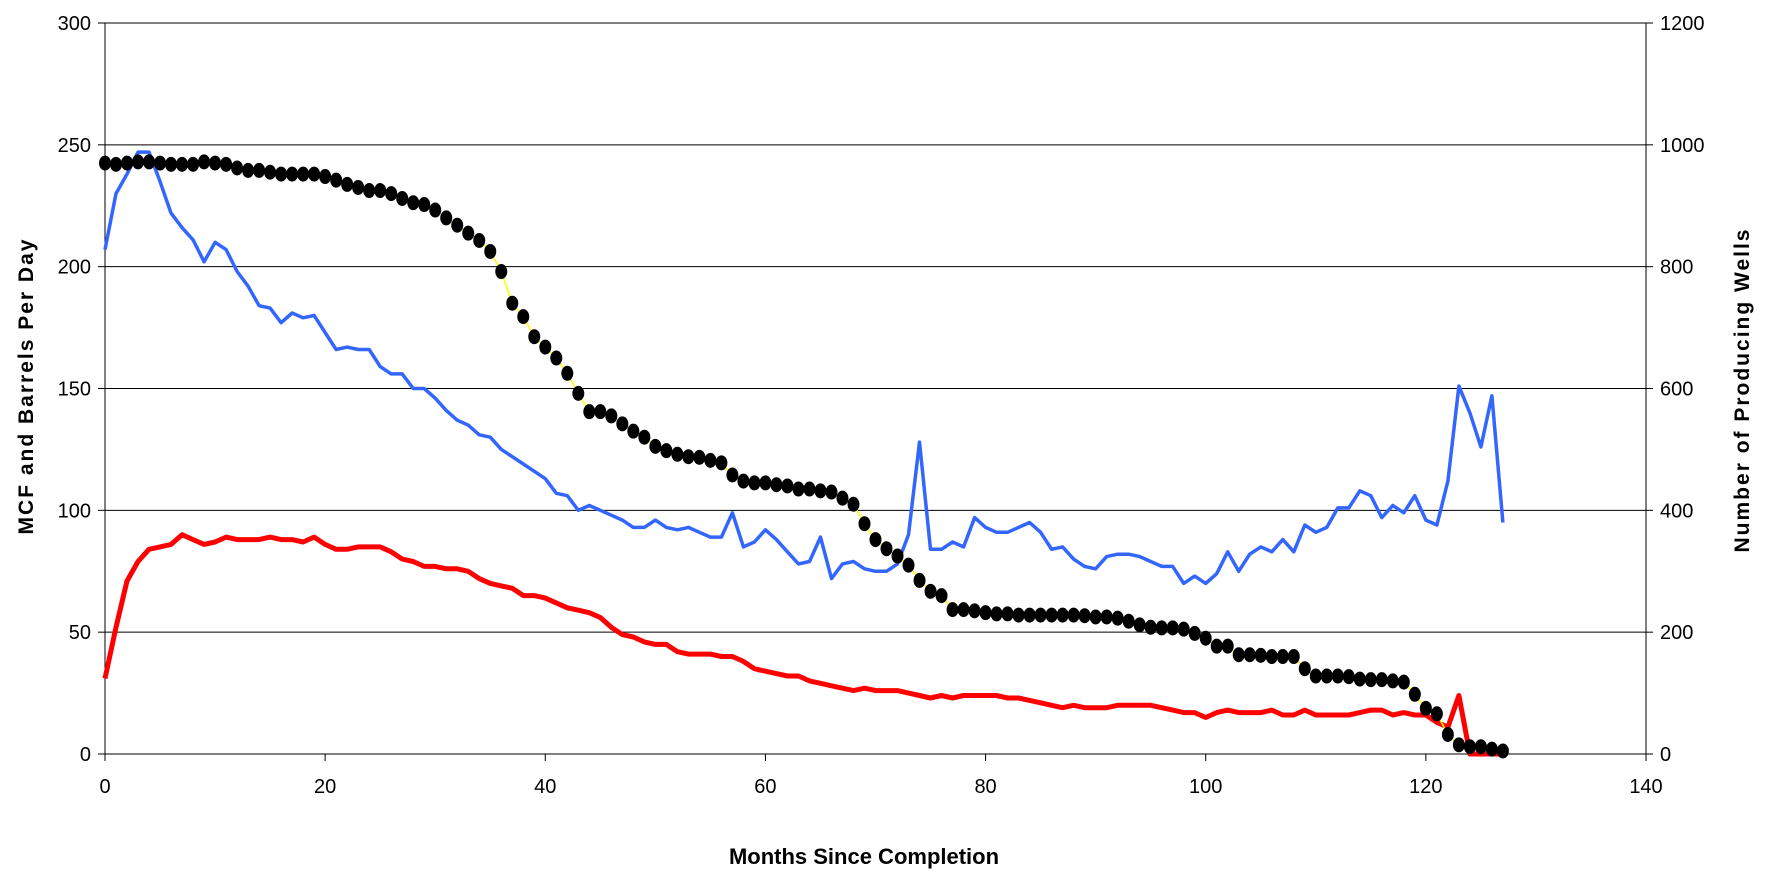 The image size is (1771, 875). Describe the element at coordinates (1682, 146) in the screenshot. I see `y2-tick-label: 1000` at that location.